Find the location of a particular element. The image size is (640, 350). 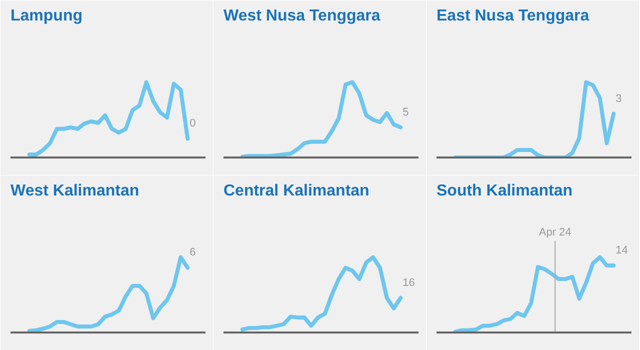

annotation: 16 is located at coordinates (408, 282).